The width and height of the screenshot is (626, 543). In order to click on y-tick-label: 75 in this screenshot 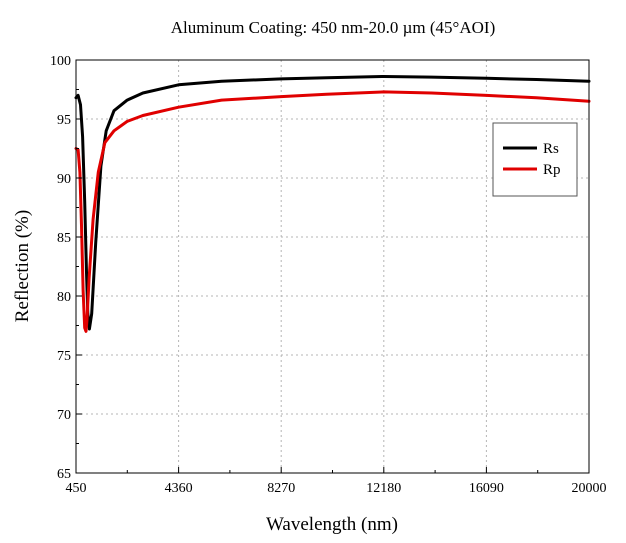, I will do `click(64, 356)`.